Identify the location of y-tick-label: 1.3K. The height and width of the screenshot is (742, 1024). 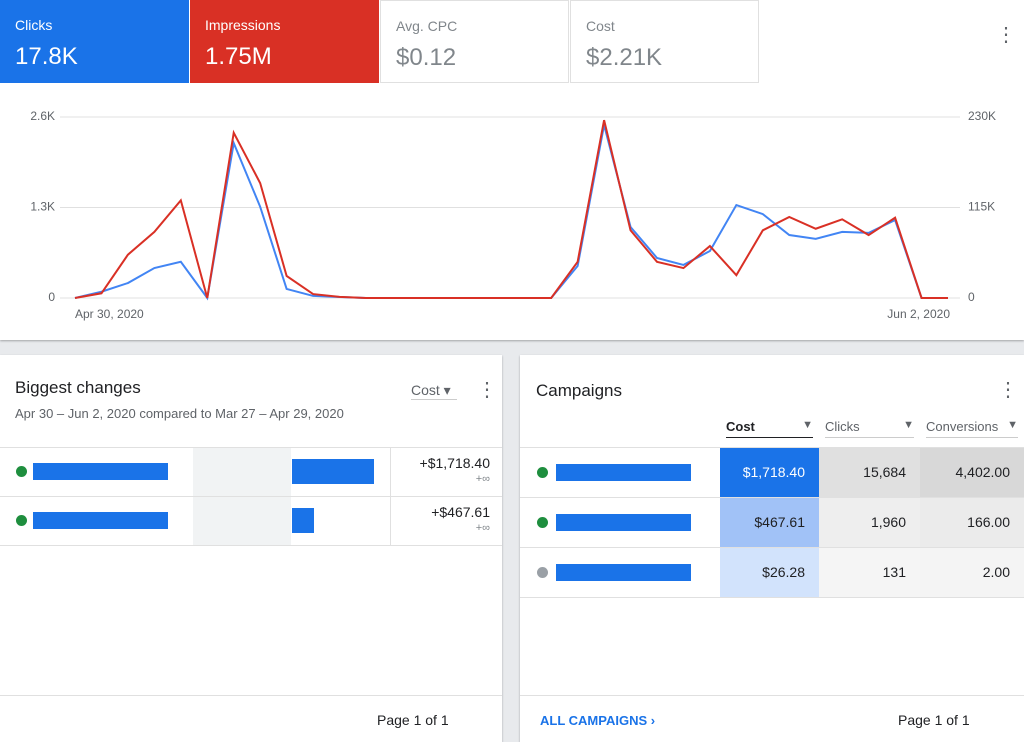
(42, 207).